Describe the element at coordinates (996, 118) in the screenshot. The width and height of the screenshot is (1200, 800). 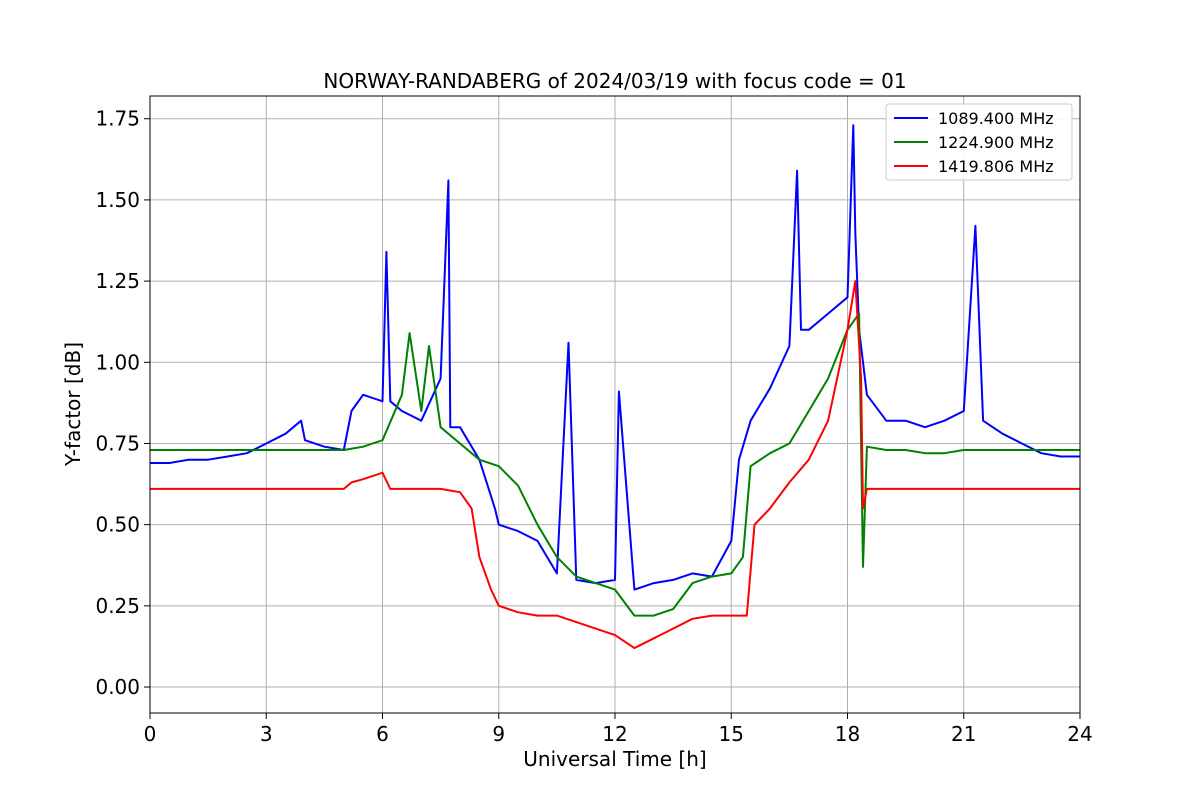
I see `legend-label-1: 1089.400 MHz` at that location.